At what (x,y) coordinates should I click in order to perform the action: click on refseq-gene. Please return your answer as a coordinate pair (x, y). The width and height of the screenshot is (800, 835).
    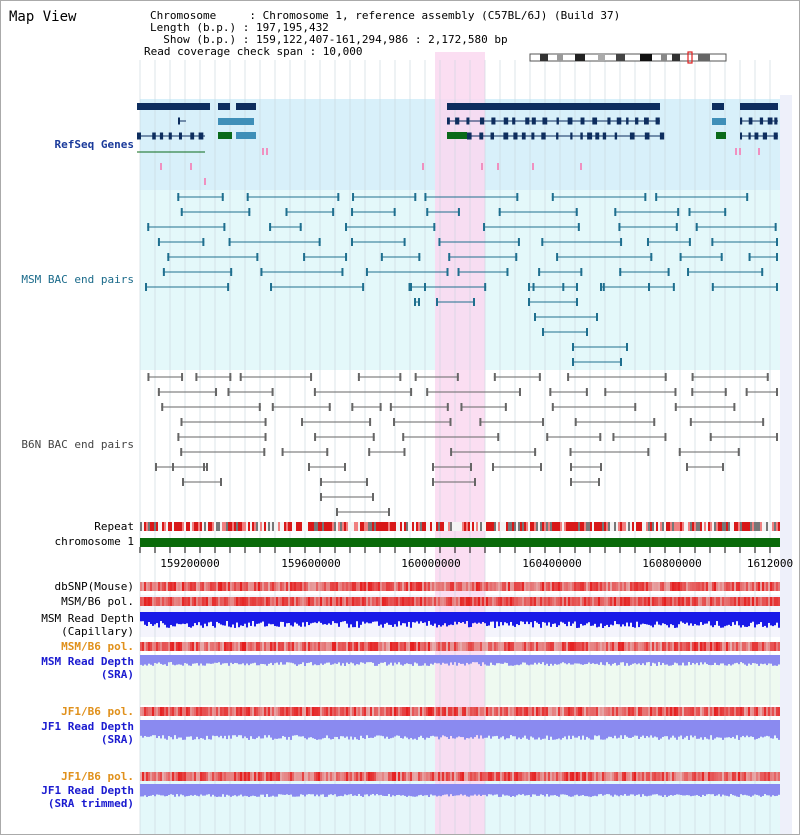
    Looking at the image, I should click on (173, 106).